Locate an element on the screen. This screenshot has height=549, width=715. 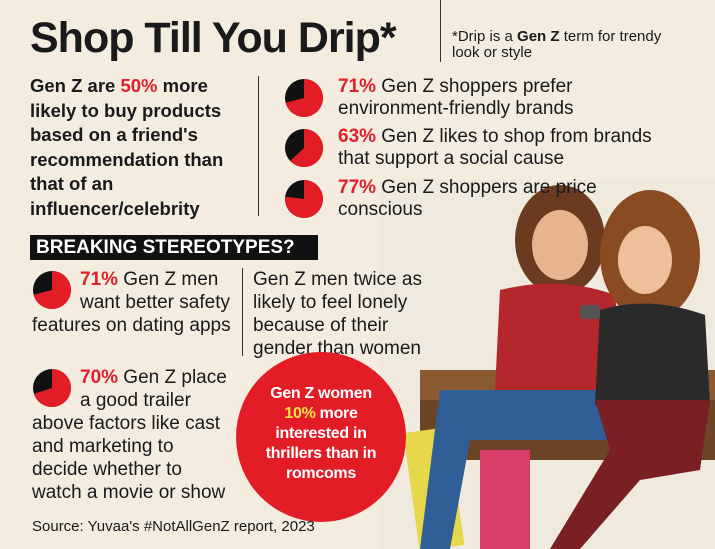
section-title: BREAKING STEREOTYPES? is located at coordinates (174, 247).